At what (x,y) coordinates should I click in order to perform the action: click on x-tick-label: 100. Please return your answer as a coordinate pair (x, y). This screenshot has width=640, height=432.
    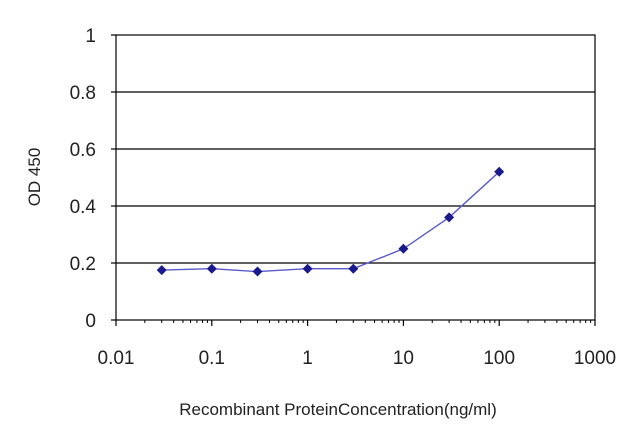
    Looking at the image, I should click on (499, 358).